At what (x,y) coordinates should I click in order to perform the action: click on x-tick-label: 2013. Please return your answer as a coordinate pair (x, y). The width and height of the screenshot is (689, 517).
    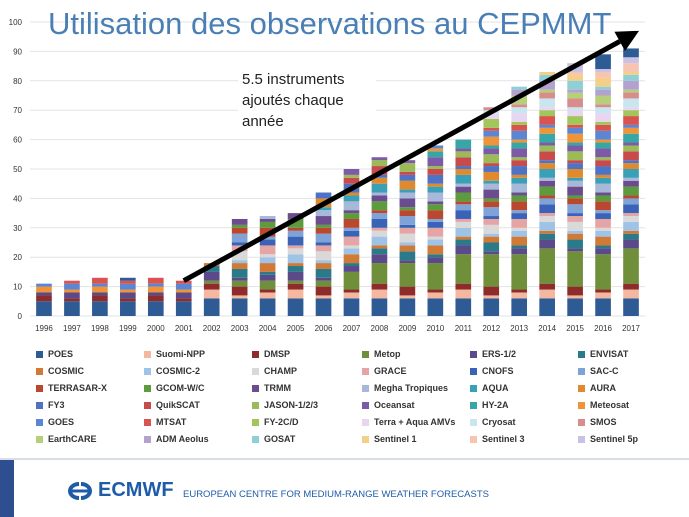
    Looking at the image, I should click on (519, 328).